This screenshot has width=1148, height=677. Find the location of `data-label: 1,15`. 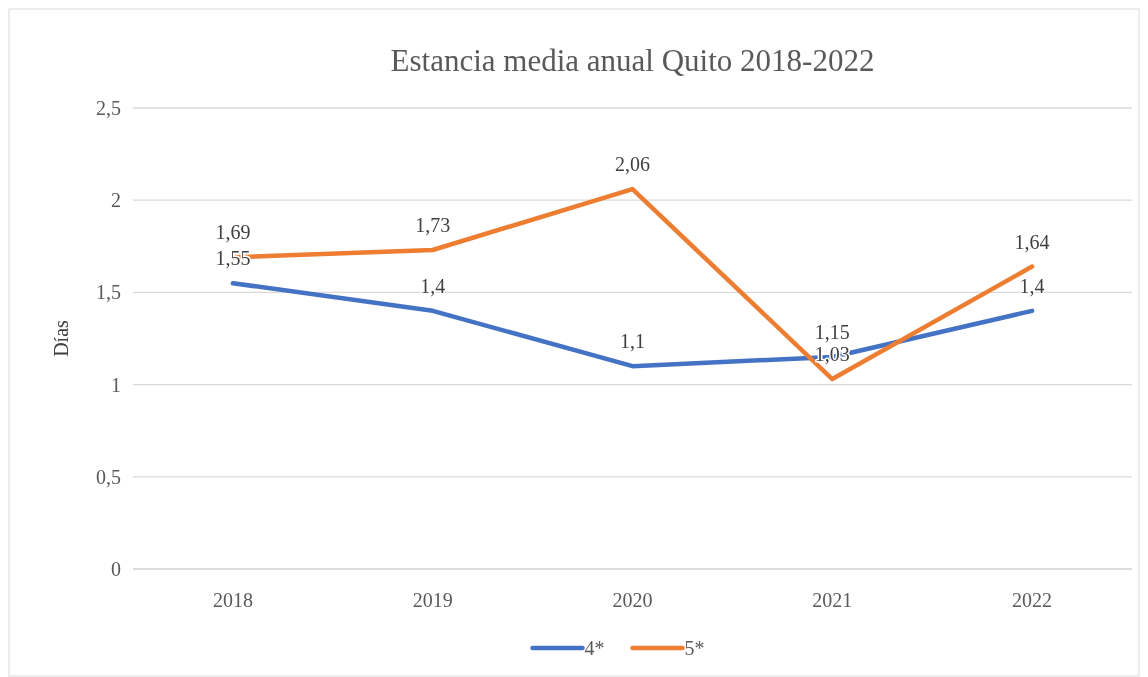

data-label: 1,15 is located at coordinates (832, 331).